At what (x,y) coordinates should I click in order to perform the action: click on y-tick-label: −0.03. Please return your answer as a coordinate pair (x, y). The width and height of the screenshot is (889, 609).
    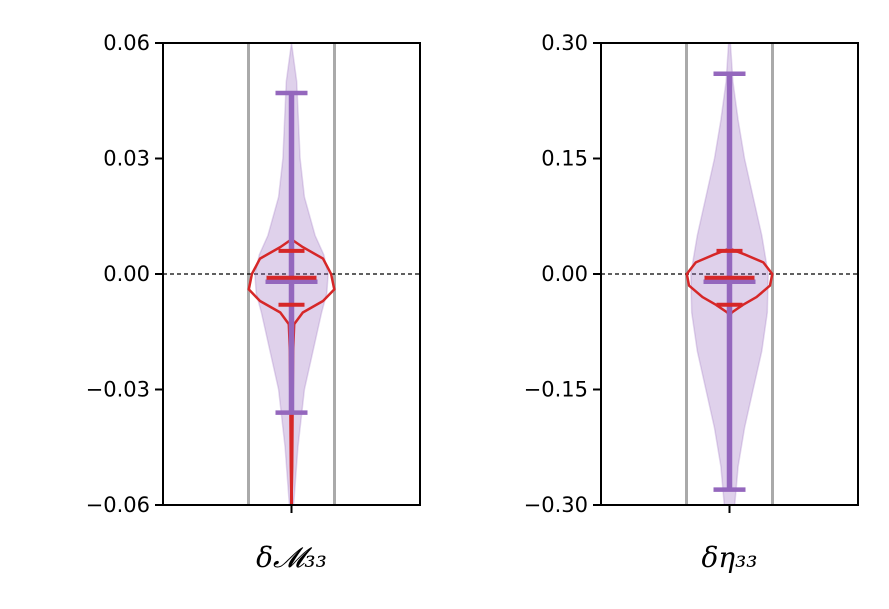
    Looking at the image, I should click on (118, 390).